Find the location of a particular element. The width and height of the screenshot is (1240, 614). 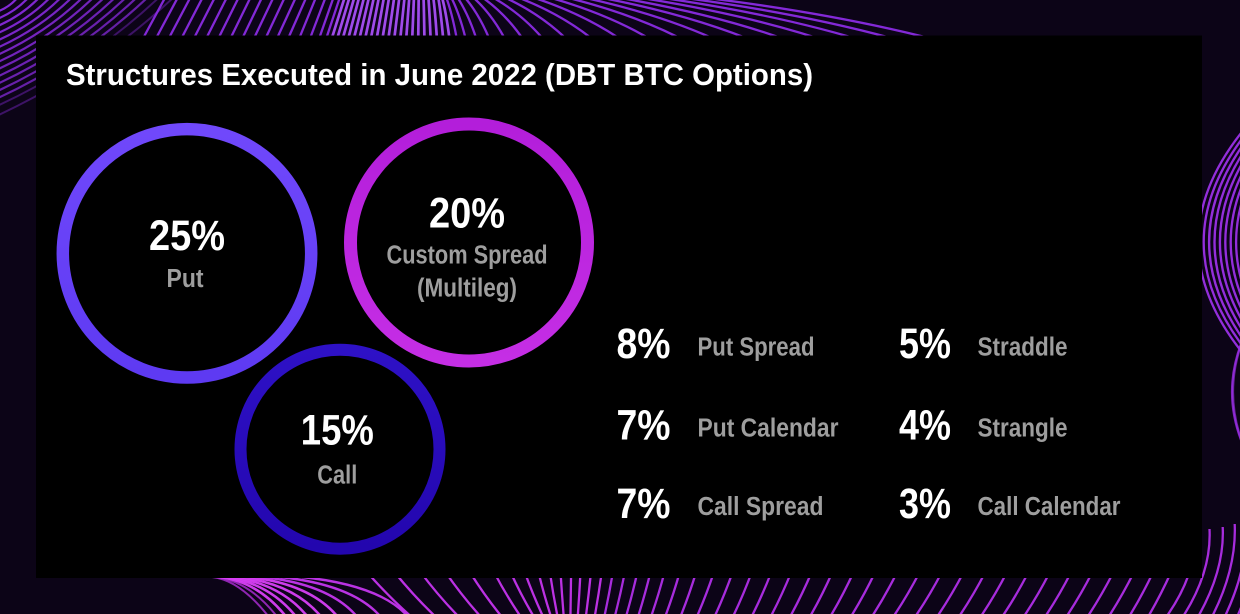

svg-text: Straddle is located at coordinates (1023, 347).